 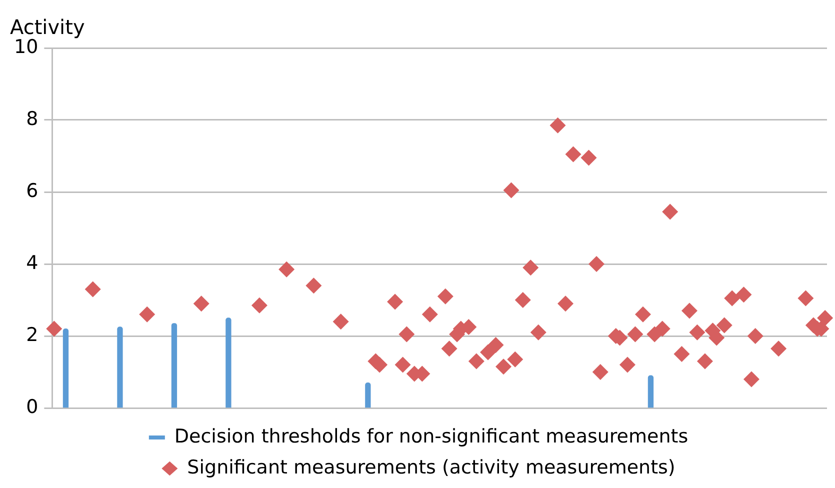 What do you see at coordinates (32, 191) in the screenshot?
I see `y-tick-label: 6` at bounding box center [32, 191].